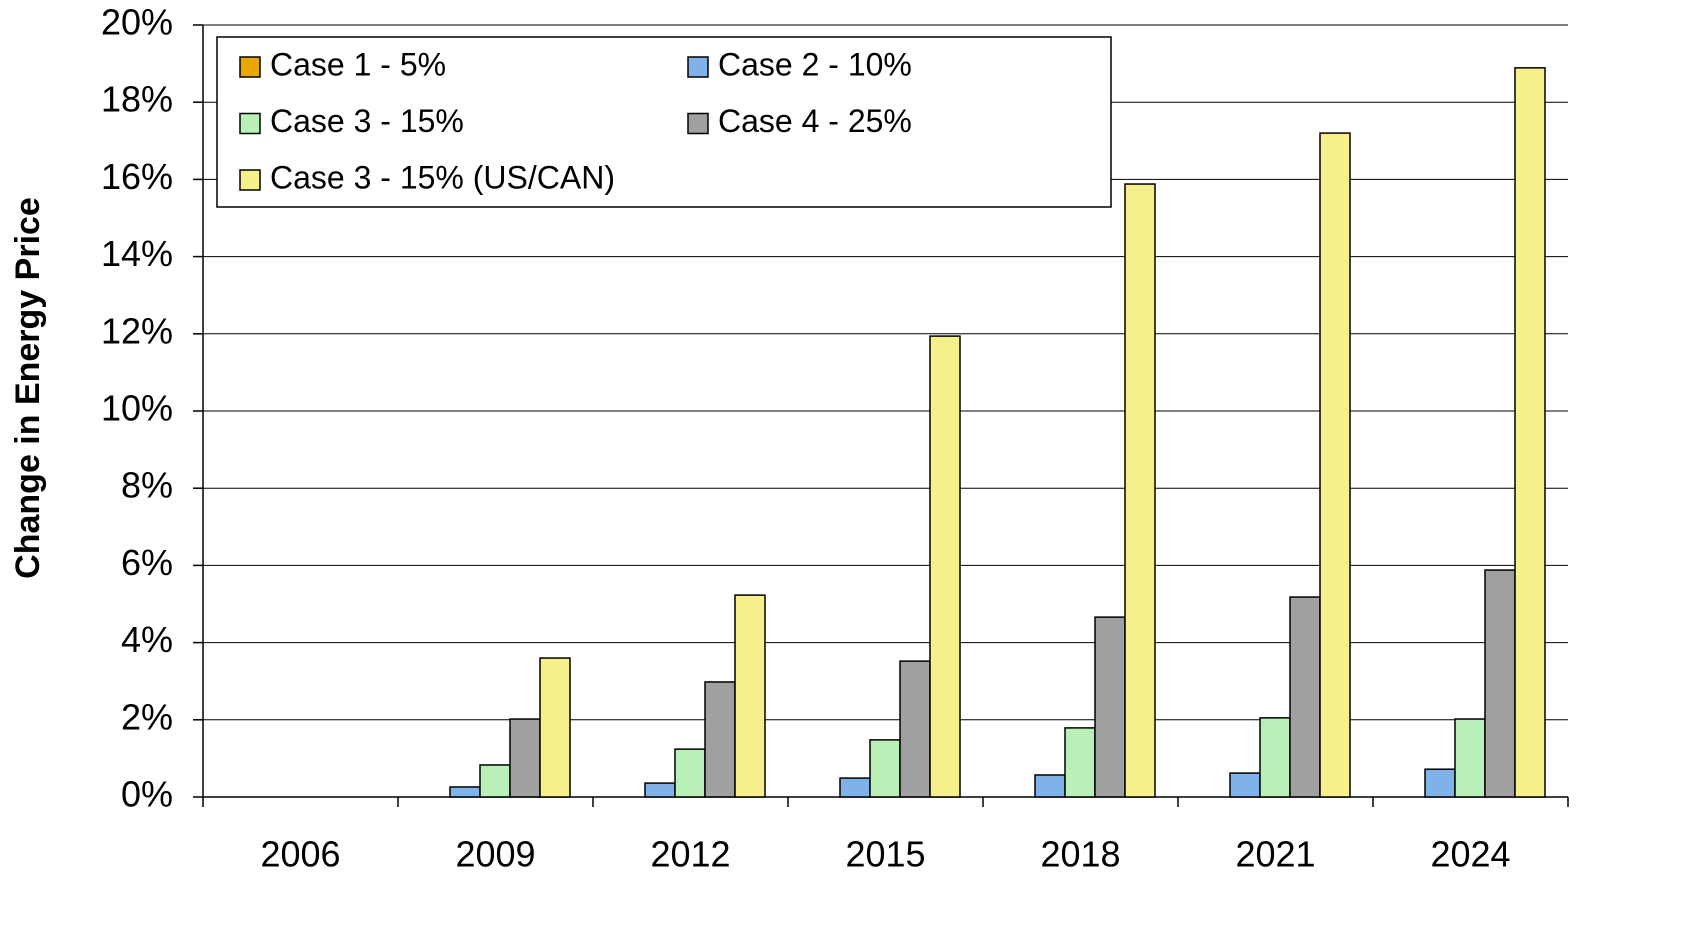 The image size is (1690, 941). I want to click on y-tick-label: 2%, so click(147, 716).